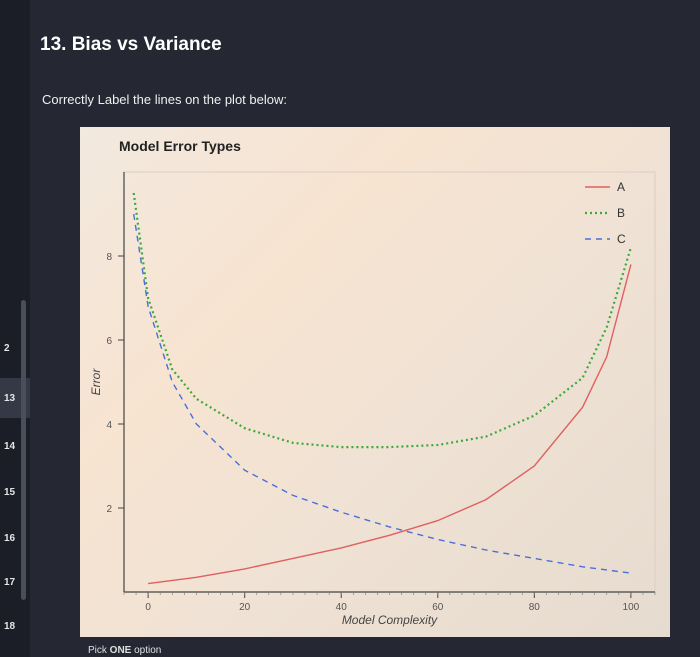  I want to click on sidebar-item-label: 13, so click(10, 398).